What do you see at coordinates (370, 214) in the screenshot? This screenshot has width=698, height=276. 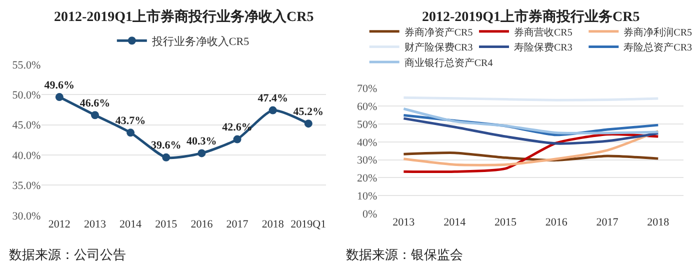 I see `y-tick-label: 0%` at bounding box center [370, 214].